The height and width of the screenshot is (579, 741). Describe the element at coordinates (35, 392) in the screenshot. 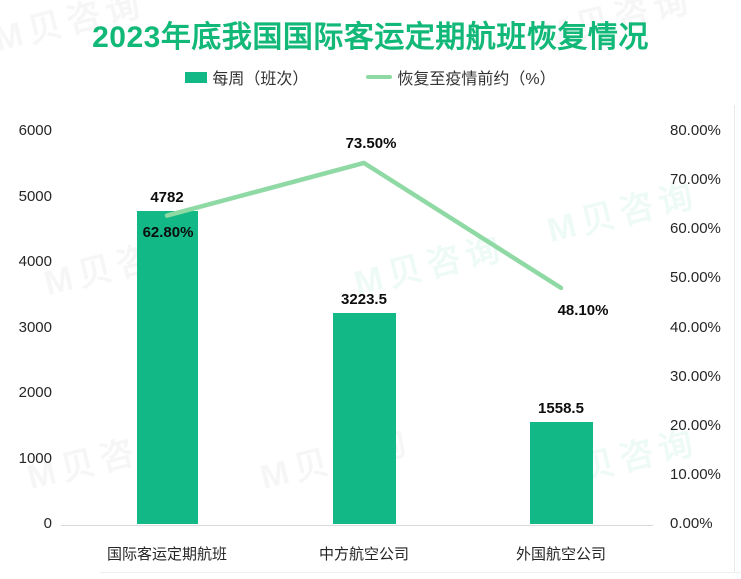

I see `left-axis-tick: 2000` at that location.